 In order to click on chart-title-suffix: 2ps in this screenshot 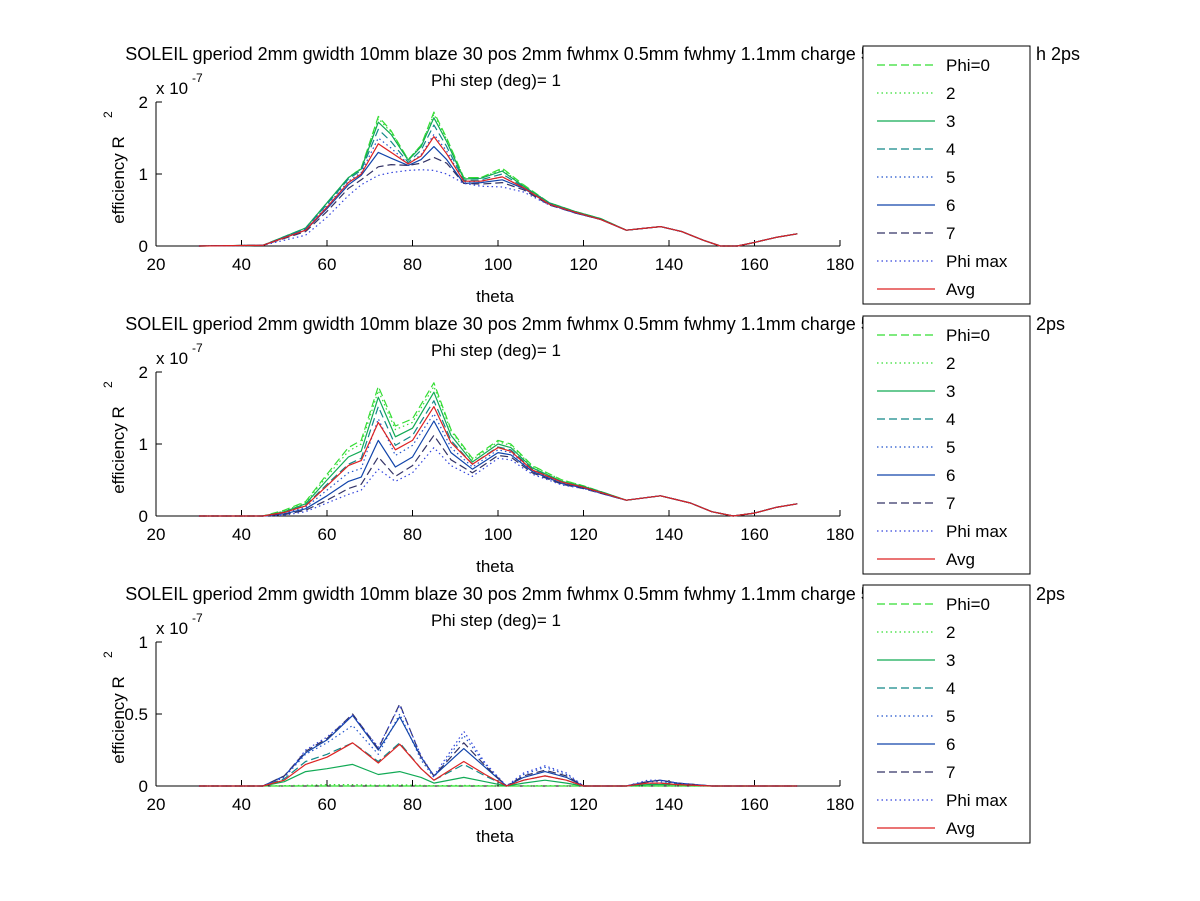, I will do `click(1050, 594)`.